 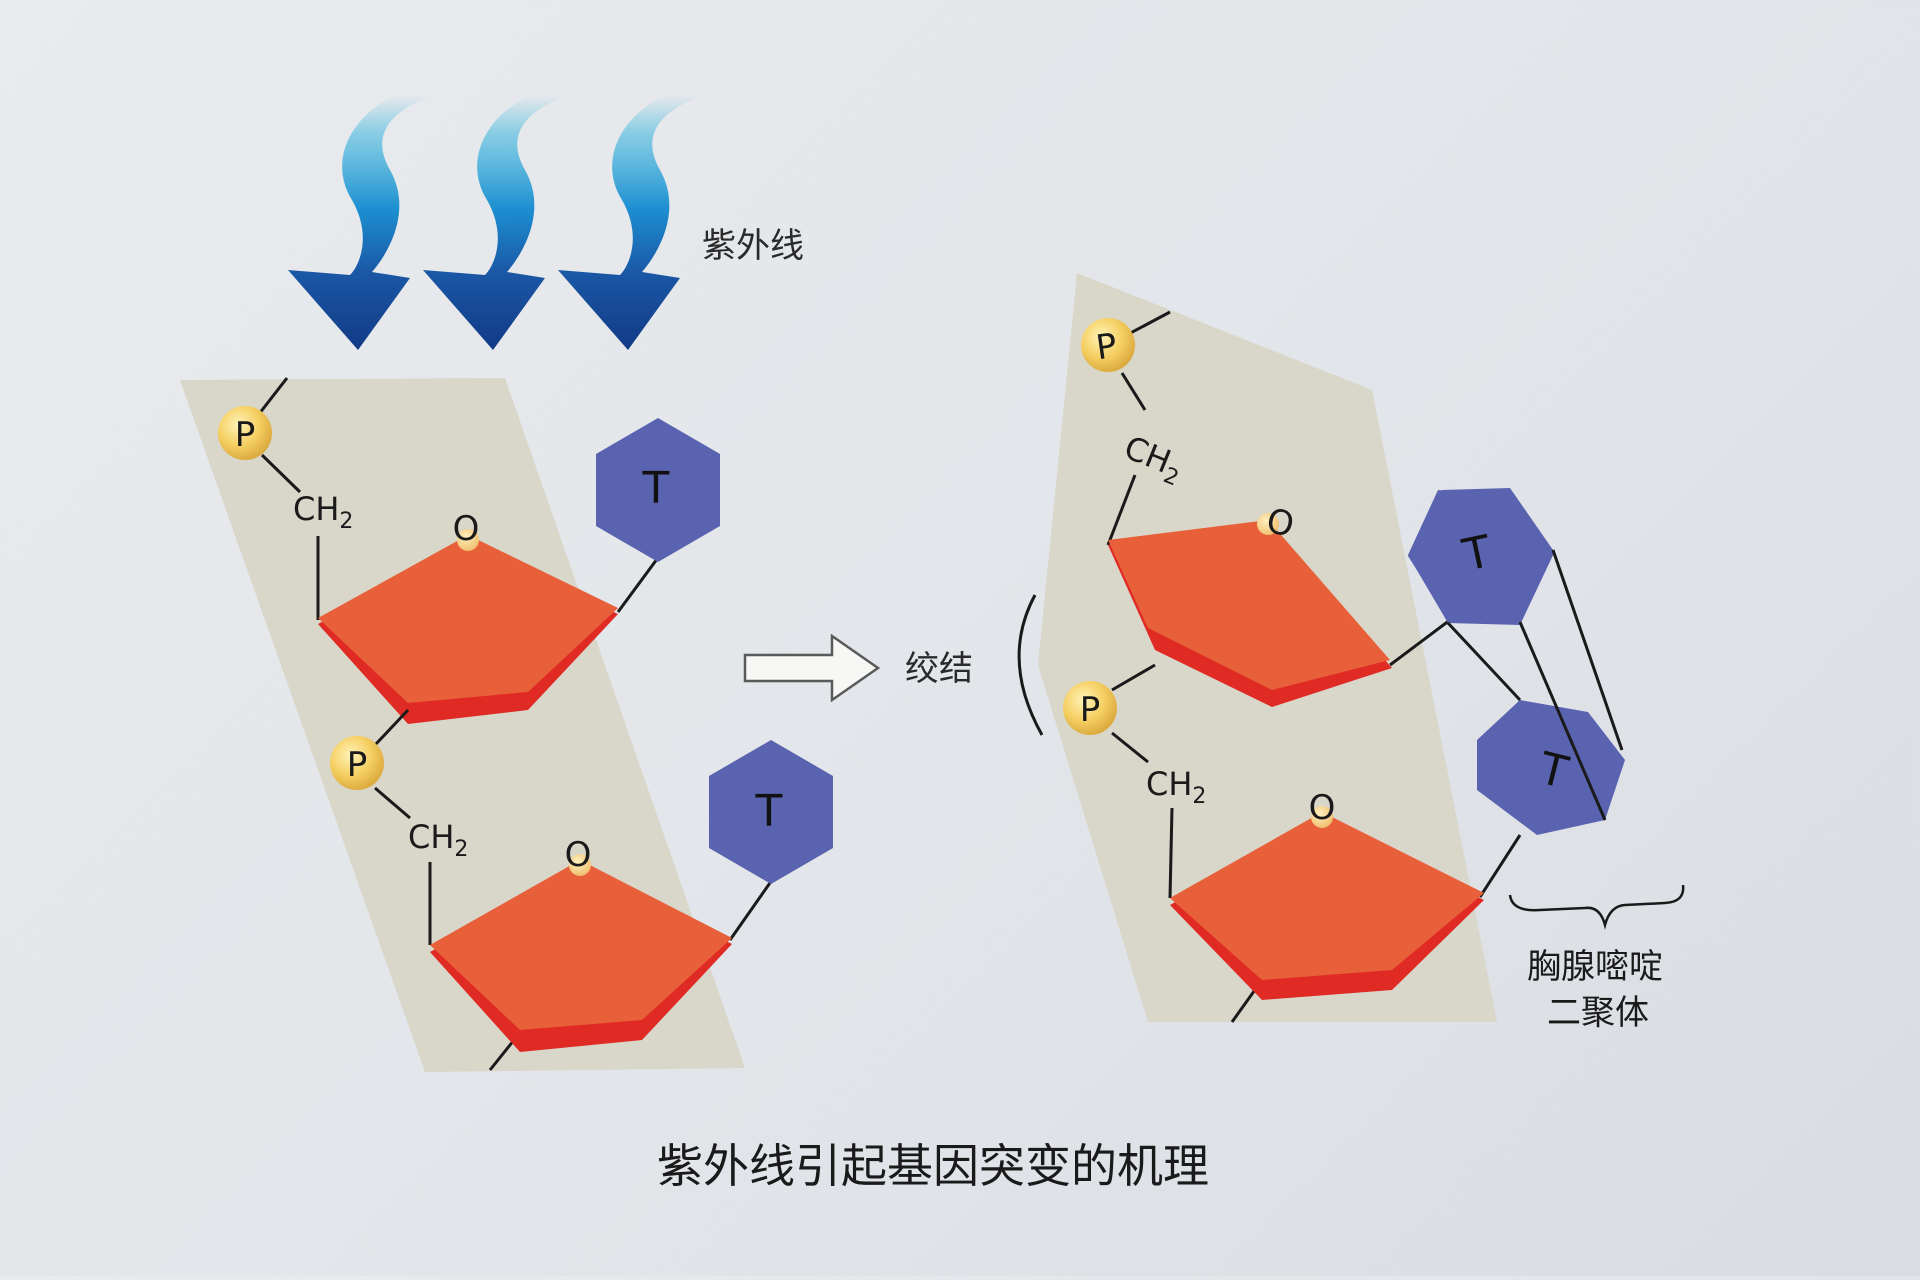 I want to click on uv-label: 紫外线, so click(x=753, y=246).